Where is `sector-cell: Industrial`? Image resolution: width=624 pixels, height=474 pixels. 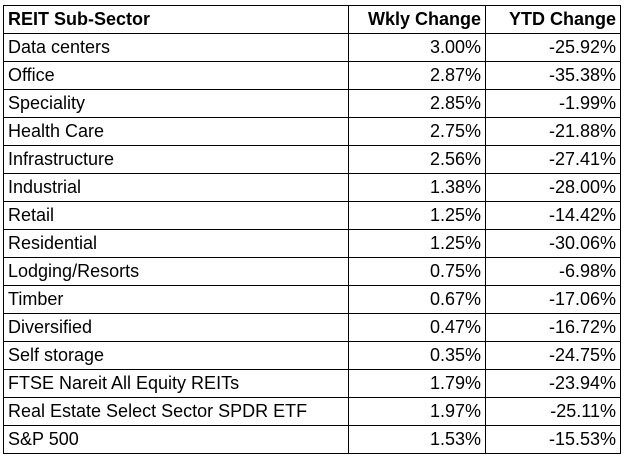 sector-cell: Industrial is located at coordinates (176, 187).